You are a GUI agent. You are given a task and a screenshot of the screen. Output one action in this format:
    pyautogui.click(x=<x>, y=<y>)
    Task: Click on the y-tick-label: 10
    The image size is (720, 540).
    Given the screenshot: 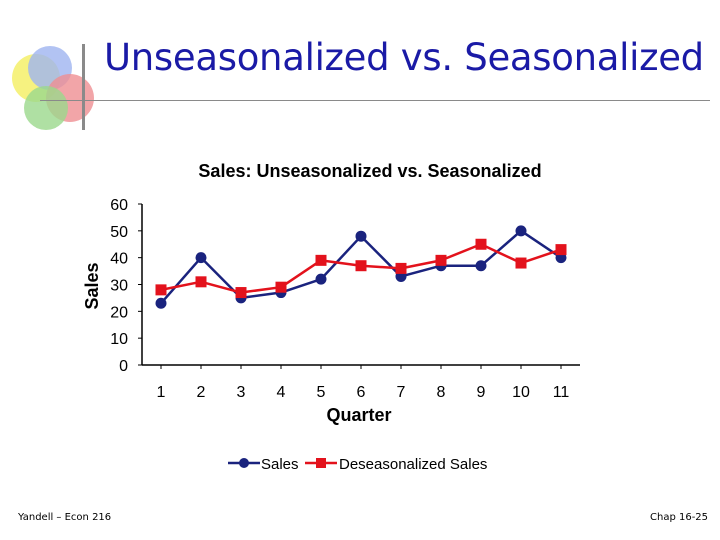 What is the action you would take?
    pyautogui.click(x=119, y=339)
    